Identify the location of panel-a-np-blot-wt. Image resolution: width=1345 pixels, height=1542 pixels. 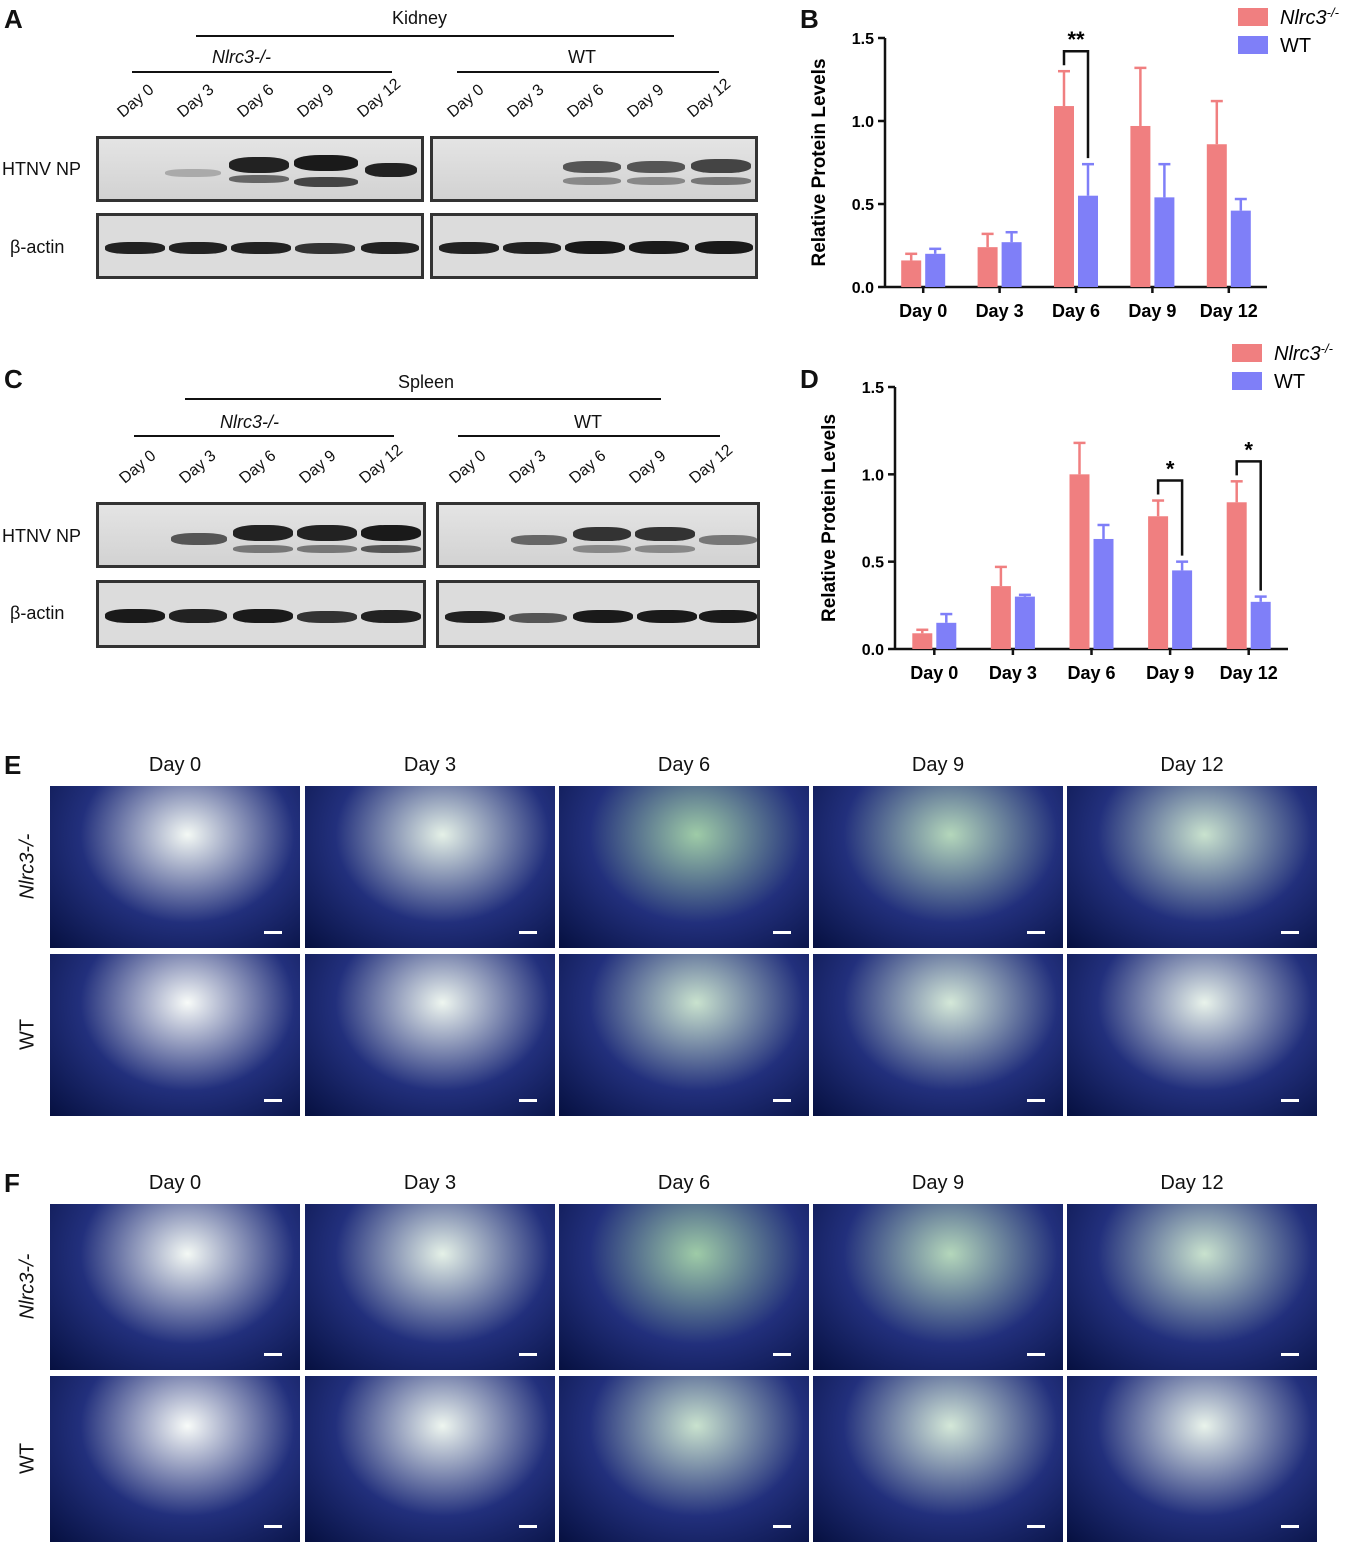
(594, 169).